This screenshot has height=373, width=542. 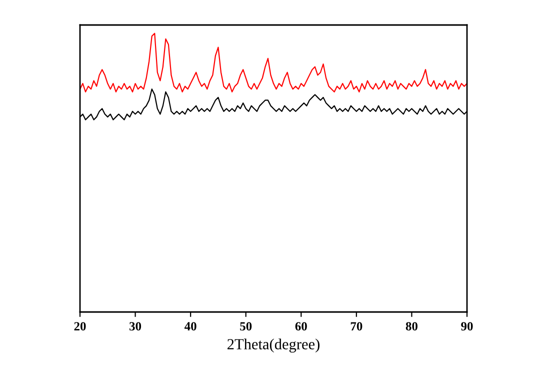 What do you see at coordinates (301, 326) in the screenshot?
I see `x-tick-label: 60` at bounding box center [301, 326].